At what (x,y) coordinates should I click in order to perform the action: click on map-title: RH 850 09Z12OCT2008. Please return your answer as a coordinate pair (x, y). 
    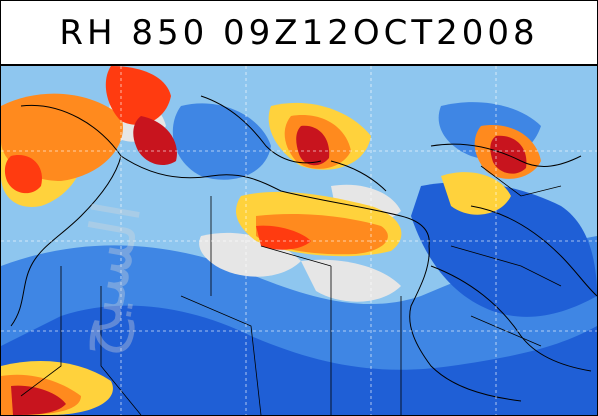
    Looking at the image, I should click on (299, 32).